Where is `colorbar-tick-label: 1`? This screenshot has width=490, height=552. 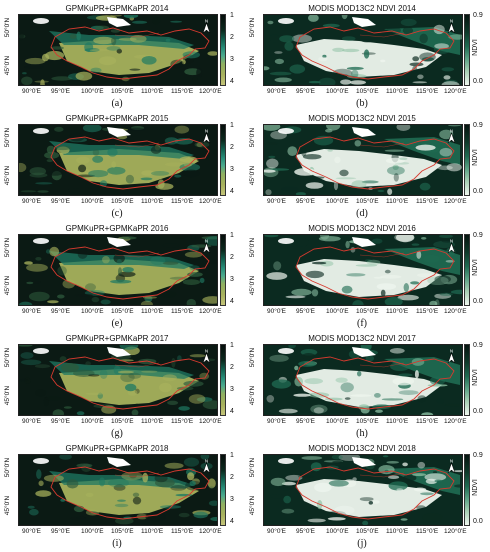
colorbar-tick-label: 1 is located at coordinates (232, 125).